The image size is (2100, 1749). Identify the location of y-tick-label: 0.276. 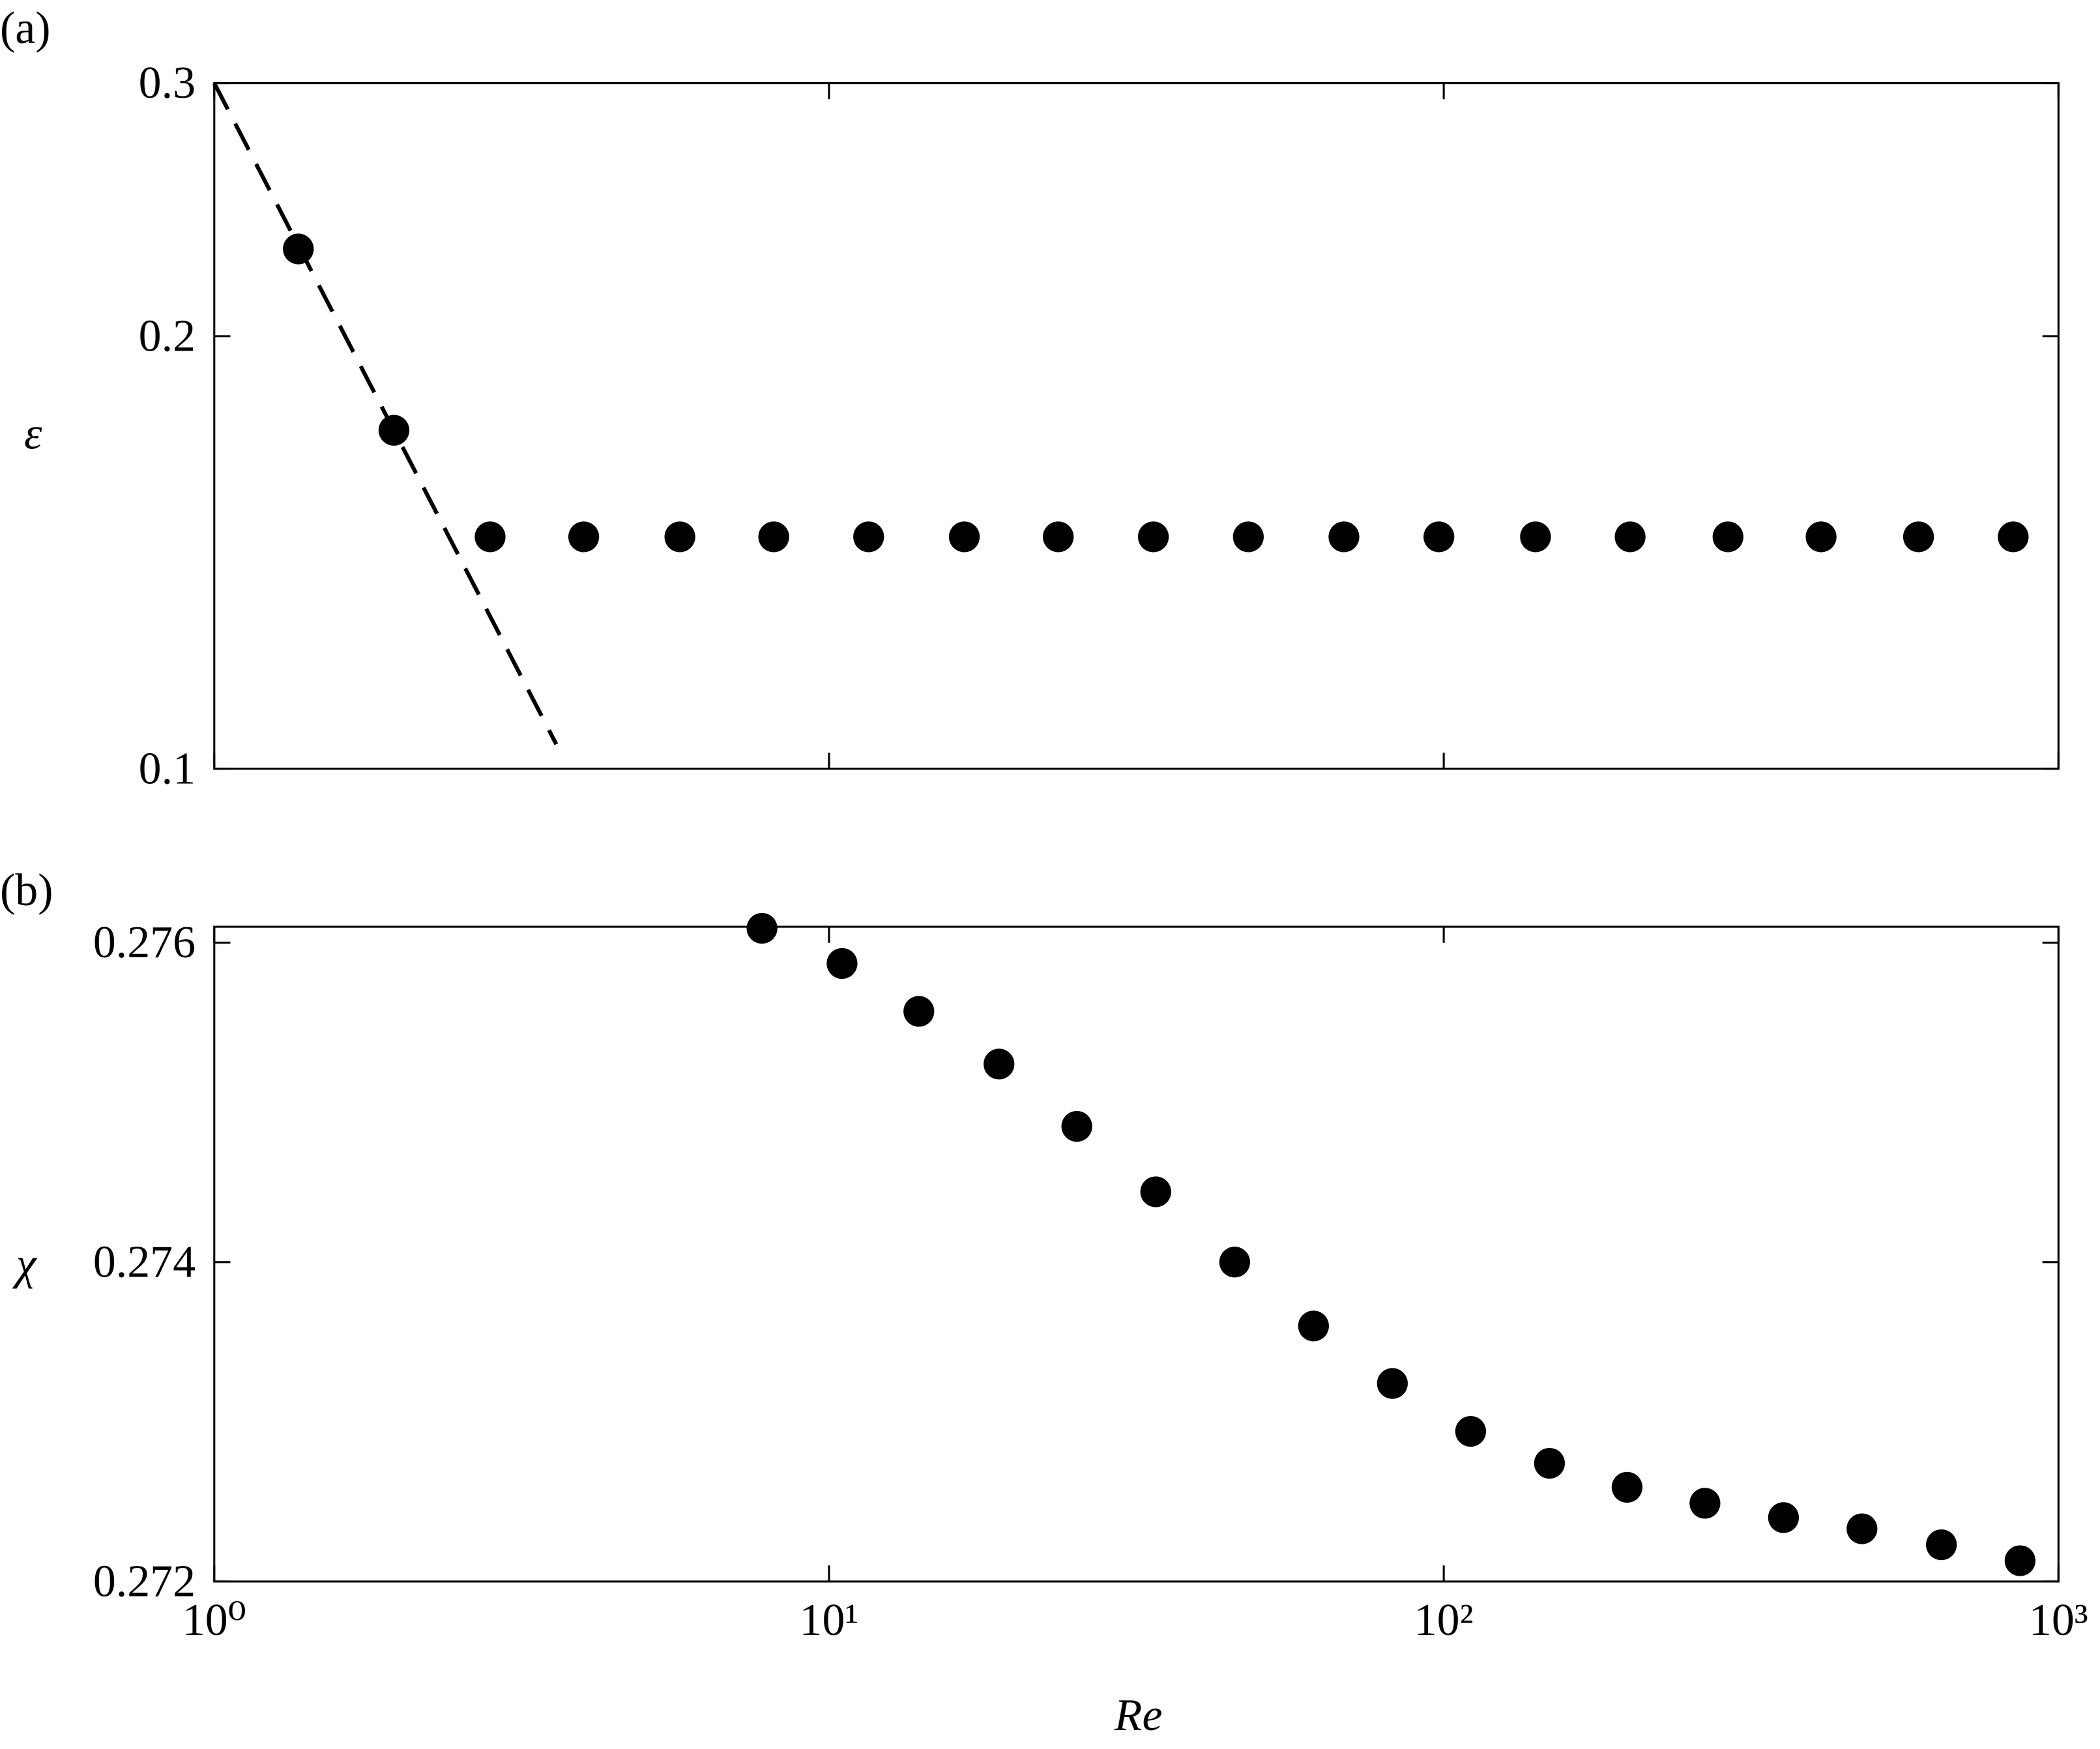
(144, 943).